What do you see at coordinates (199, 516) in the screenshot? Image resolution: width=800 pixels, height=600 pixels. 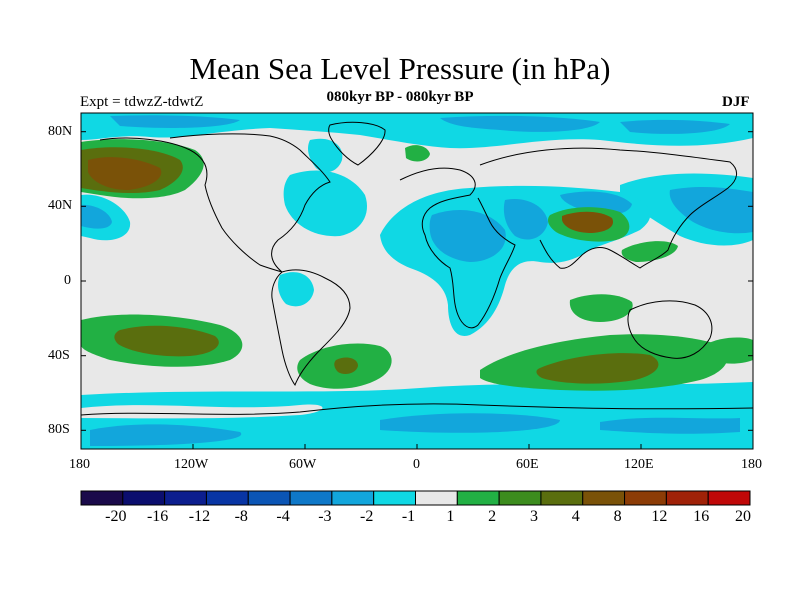 I see `colorbar-label: -12` at bounding box center [199, 516].